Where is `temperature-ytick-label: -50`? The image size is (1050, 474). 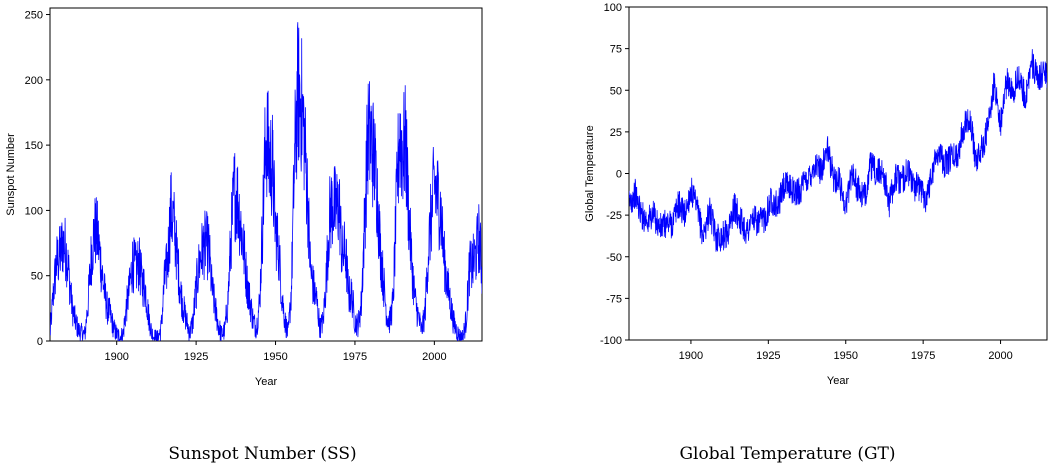 temperature-ytick-label: -50 is located at coordinates (614, 258).